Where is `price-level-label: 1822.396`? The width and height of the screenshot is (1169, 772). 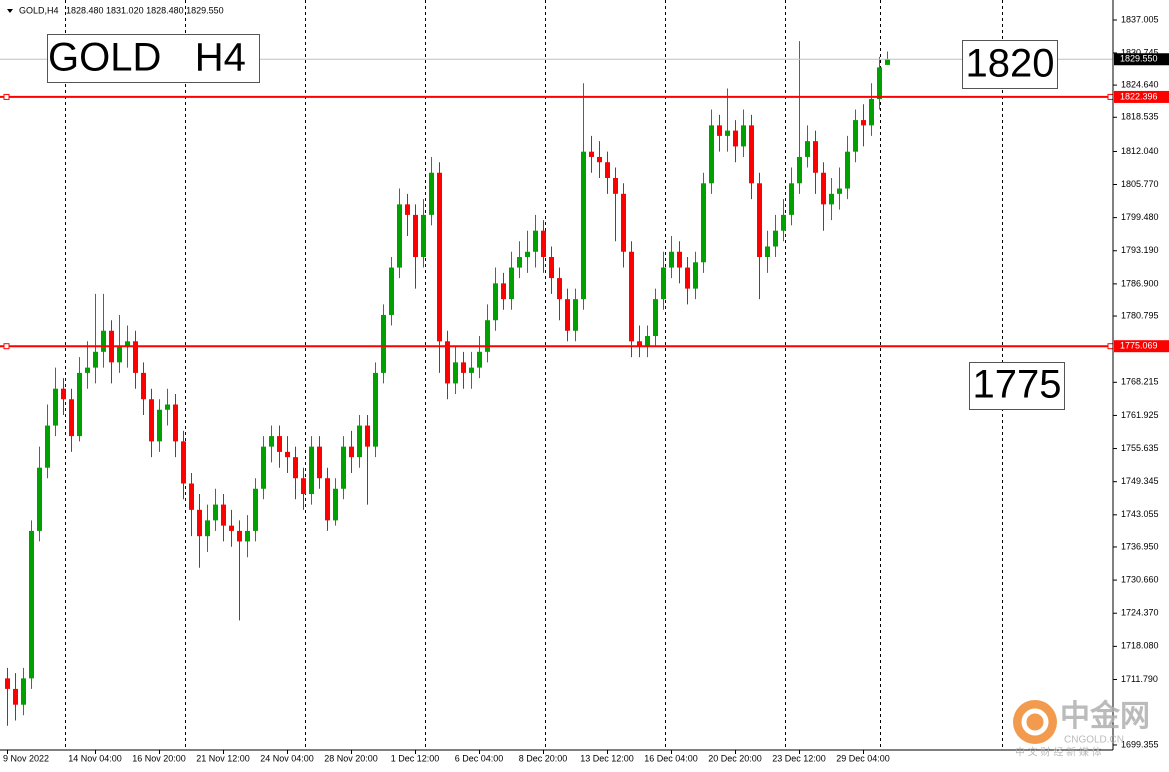
price-level-label: 1822.396 is located at coordinates (1139, 96).